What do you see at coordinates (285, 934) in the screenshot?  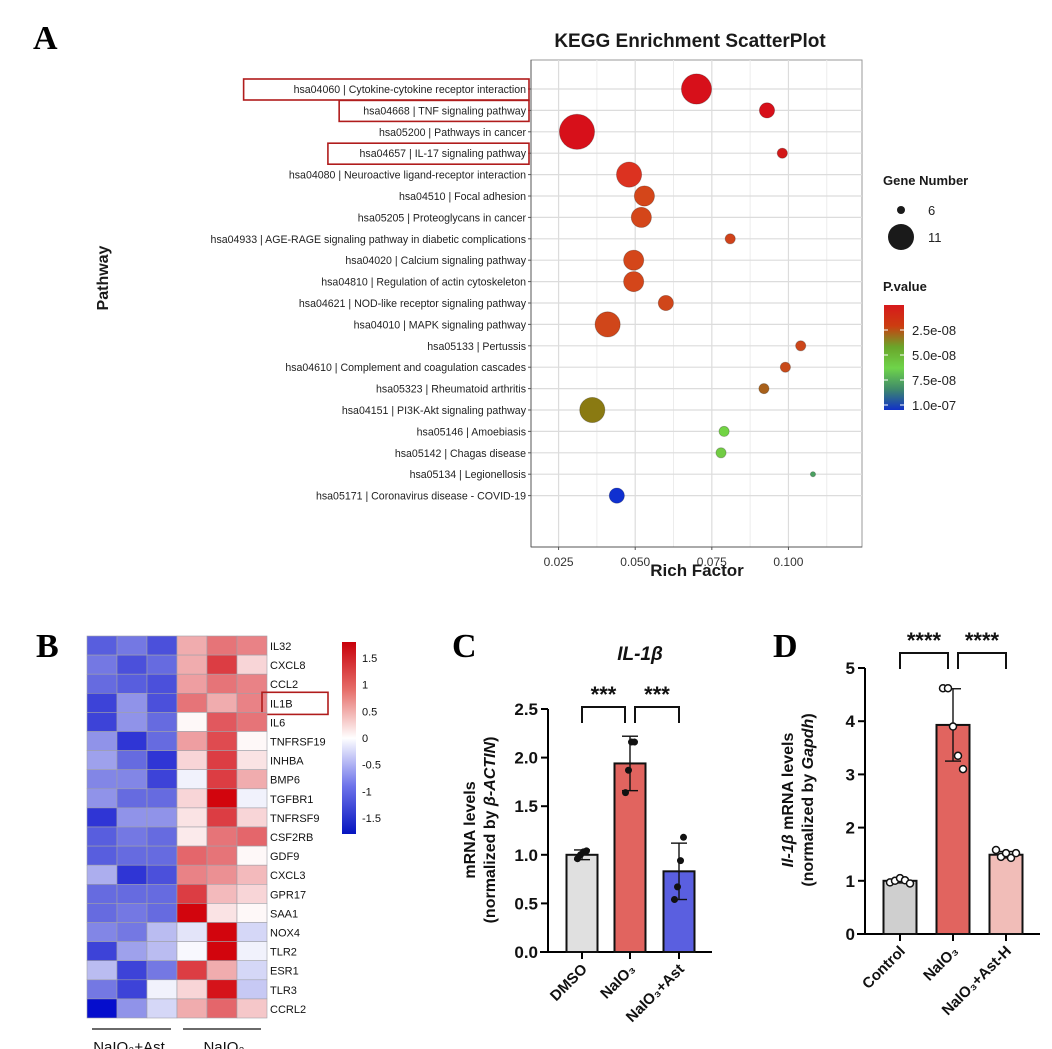 I see `gene-label: NOX4` at bounding box center [285, 934].